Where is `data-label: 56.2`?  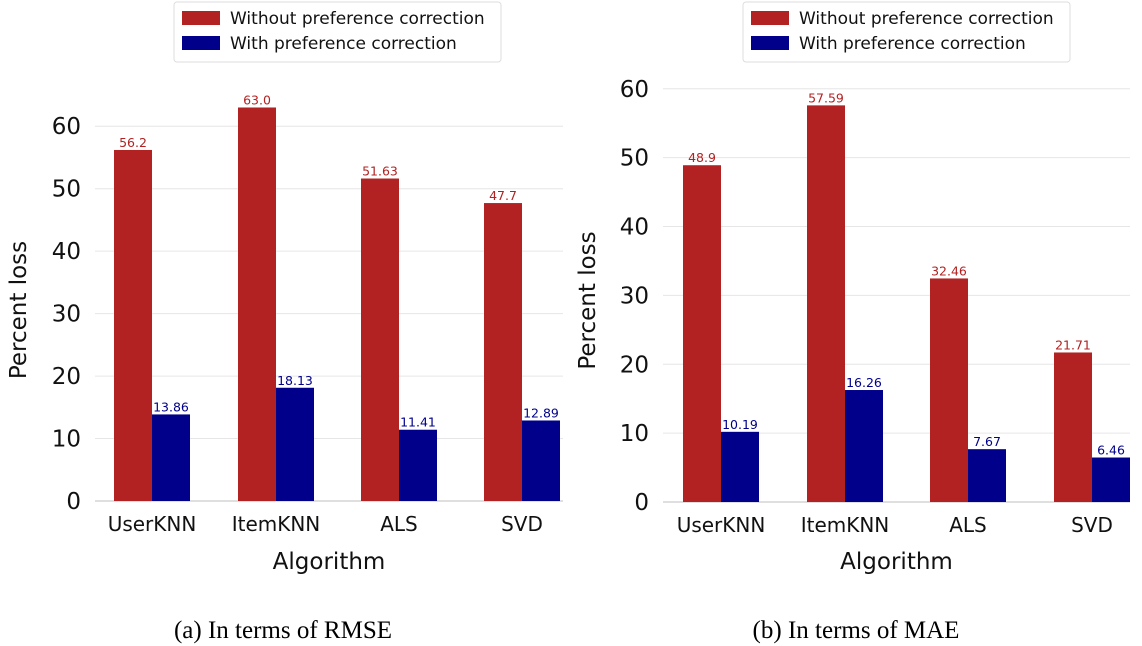
data-label: 56.2 is located at coordinates (133, 142).